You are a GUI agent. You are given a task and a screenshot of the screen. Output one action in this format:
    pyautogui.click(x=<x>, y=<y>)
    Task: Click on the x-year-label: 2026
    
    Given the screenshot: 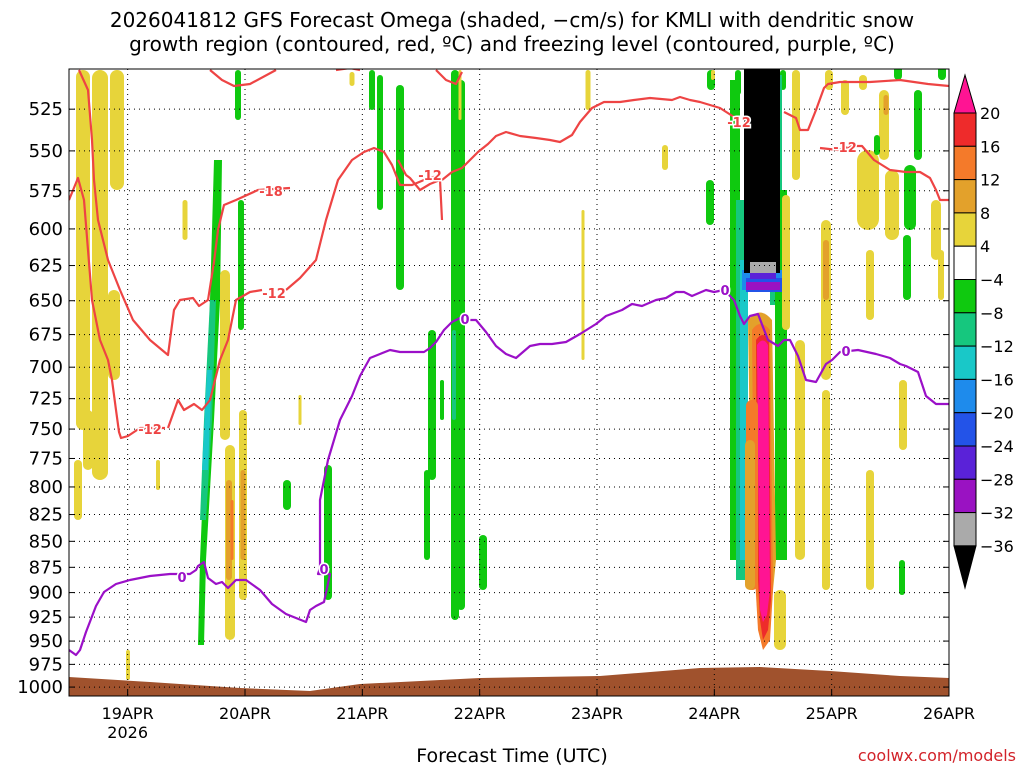 What is the action you would take?
    pyautogui.click(x=127, y=732)
    